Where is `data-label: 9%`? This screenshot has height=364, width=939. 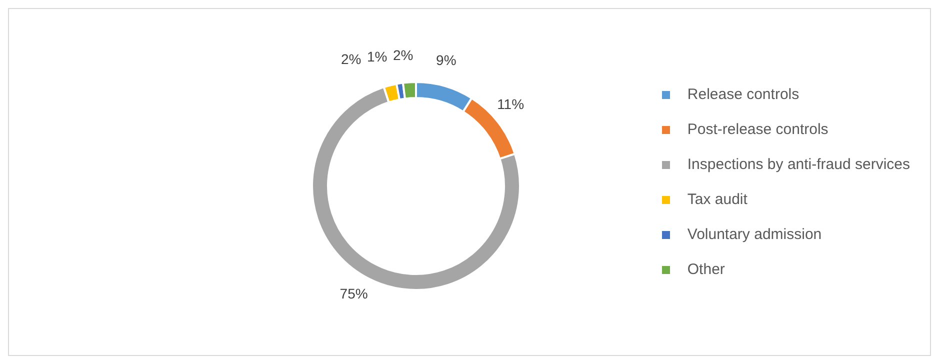
data-label: 9% is located at coordinates (446, 60).